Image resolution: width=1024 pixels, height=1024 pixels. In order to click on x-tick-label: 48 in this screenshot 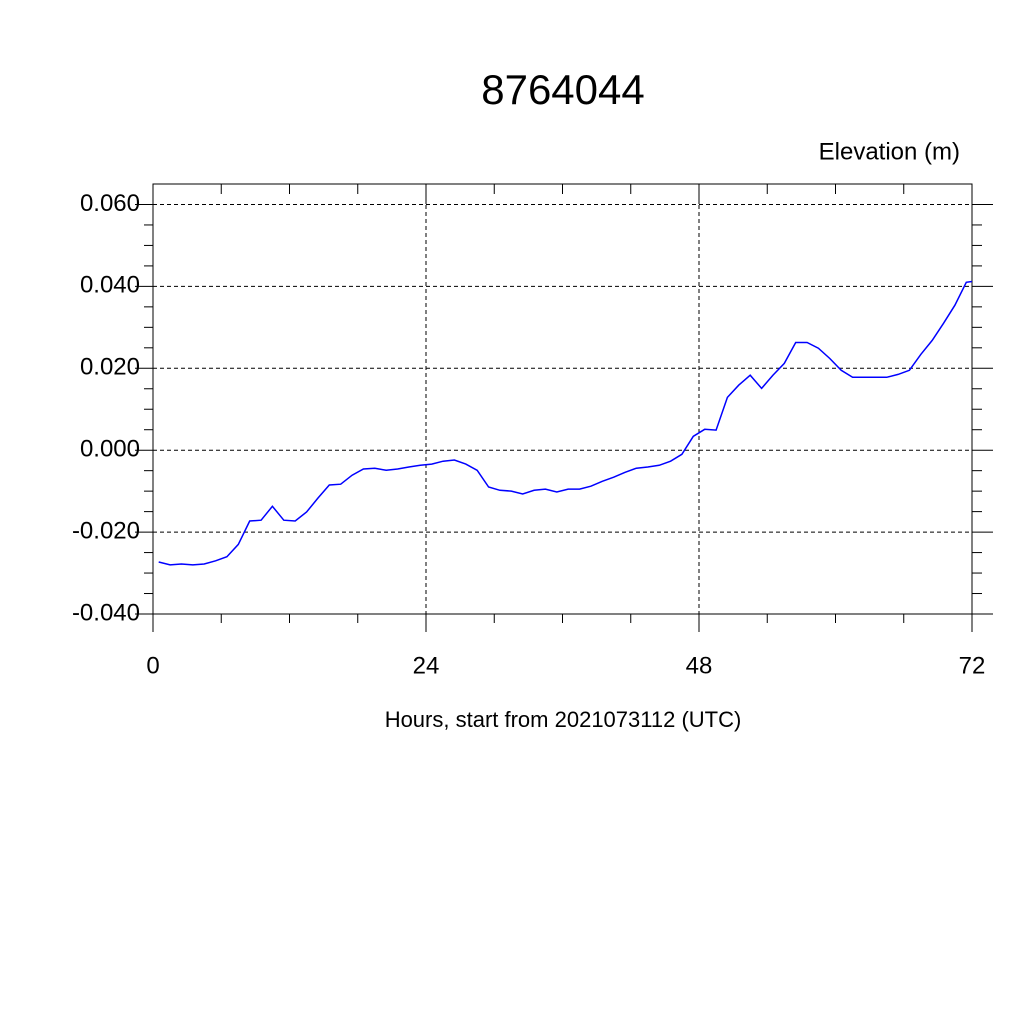, I will do `click(699, 665)`.